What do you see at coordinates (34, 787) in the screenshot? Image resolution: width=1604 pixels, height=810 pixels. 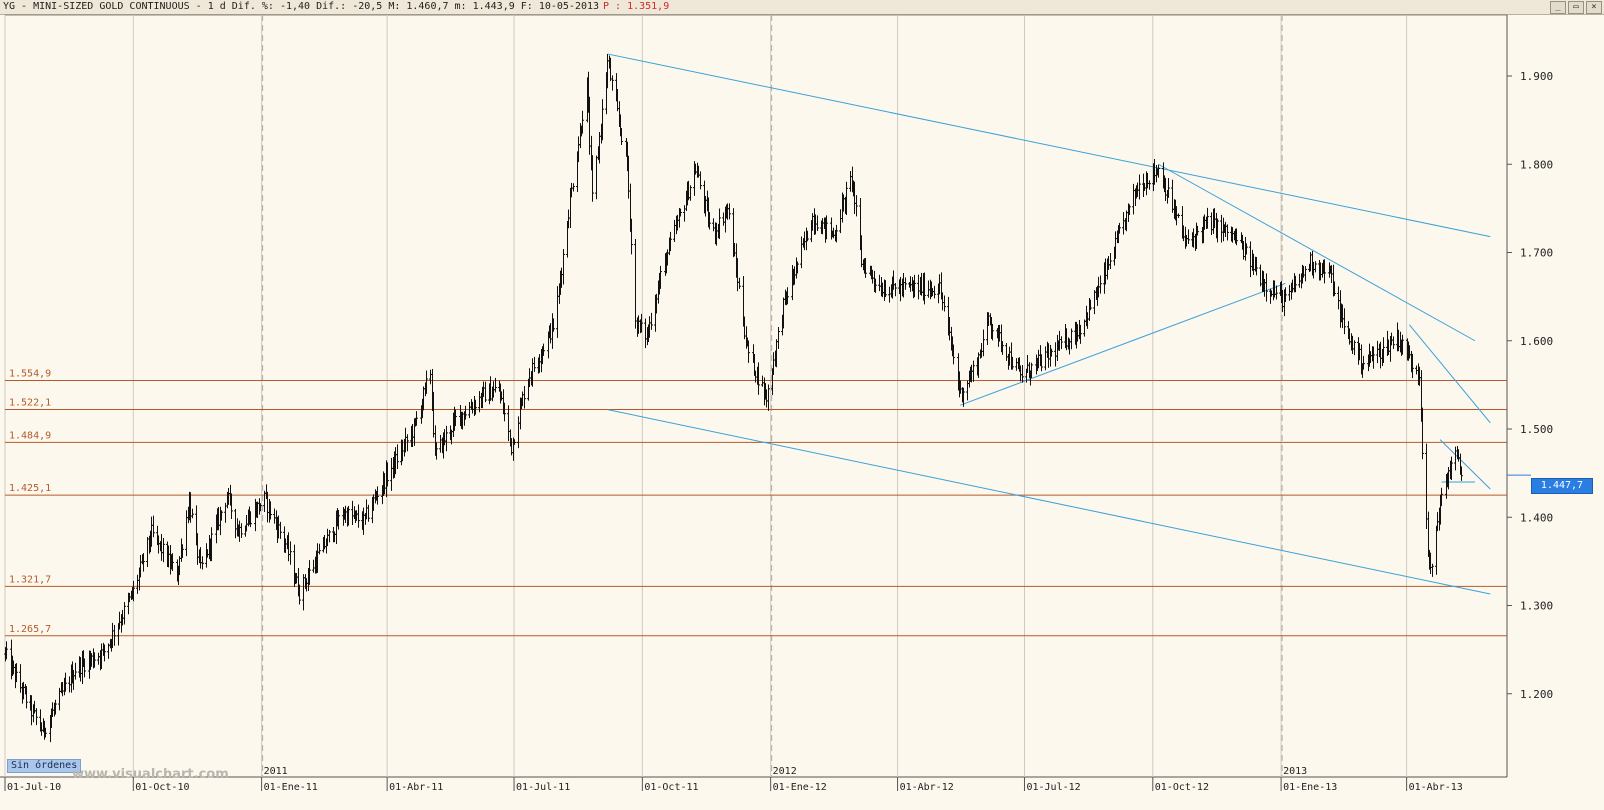 I see `x-tick-label: 01-Jul-10` at bounding box center [34, 787].